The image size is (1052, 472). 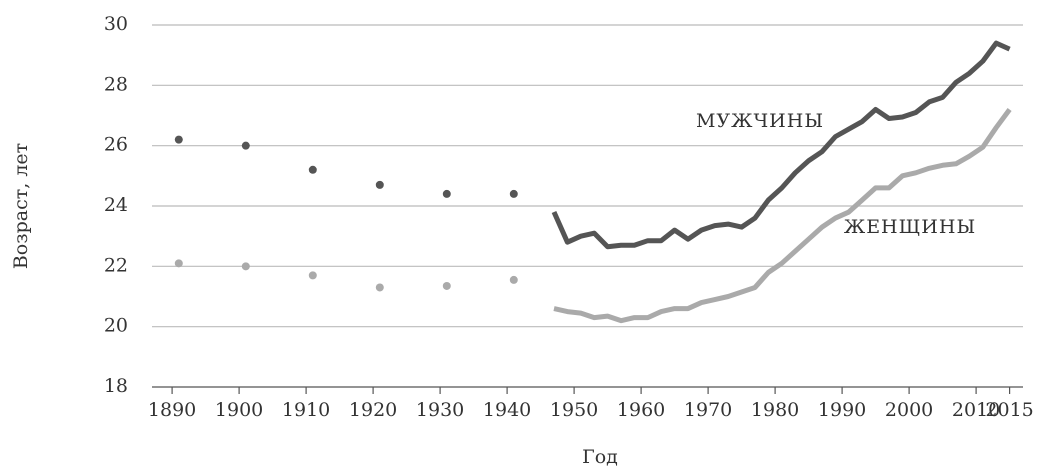 I want to click on series-label: МУЖЧИНЫ, so click(x=760, y=121).